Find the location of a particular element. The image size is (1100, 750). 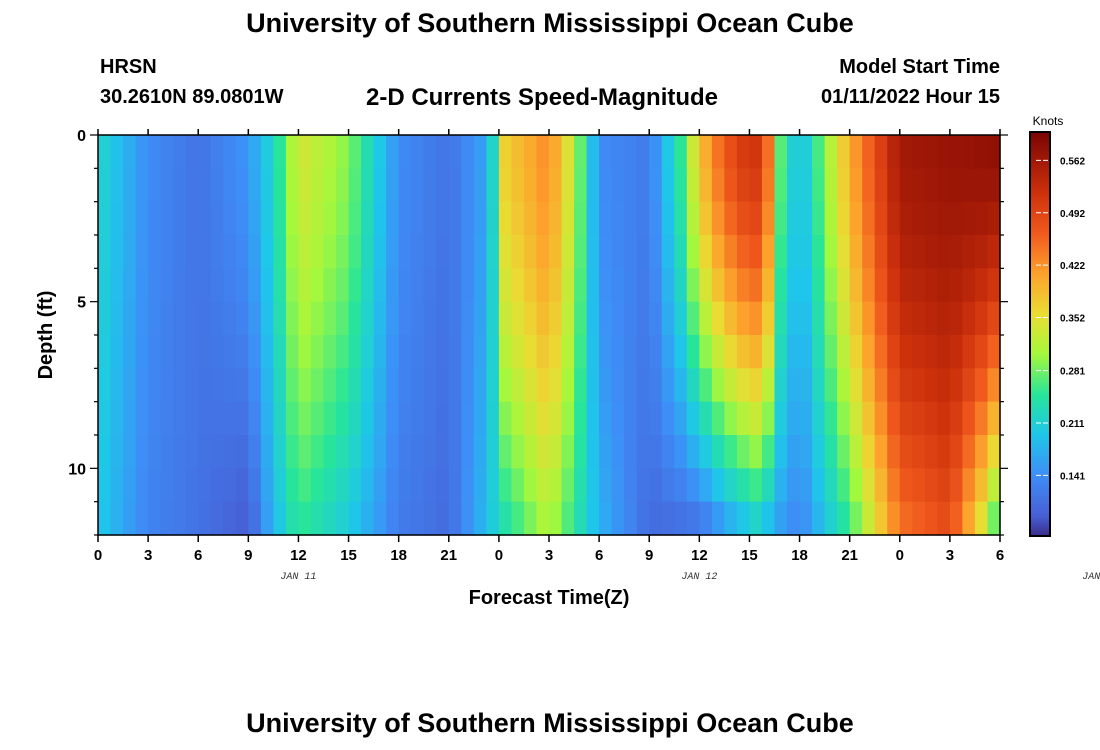

x-tick-label: 21 is located at coordinates (849, 555).